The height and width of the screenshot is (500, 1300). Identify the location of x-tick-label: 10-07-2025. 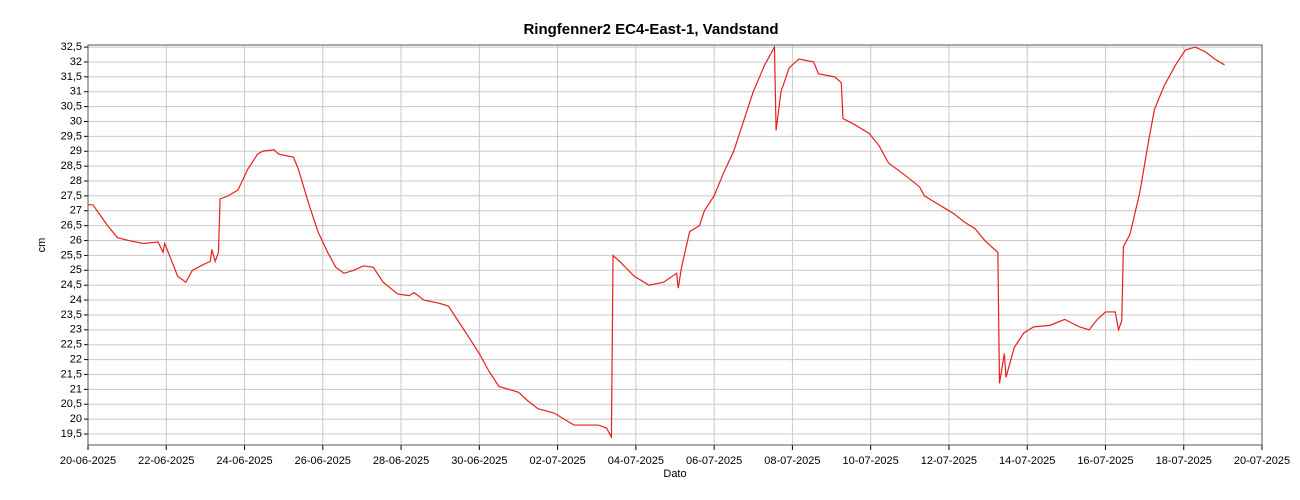
(871, 461).